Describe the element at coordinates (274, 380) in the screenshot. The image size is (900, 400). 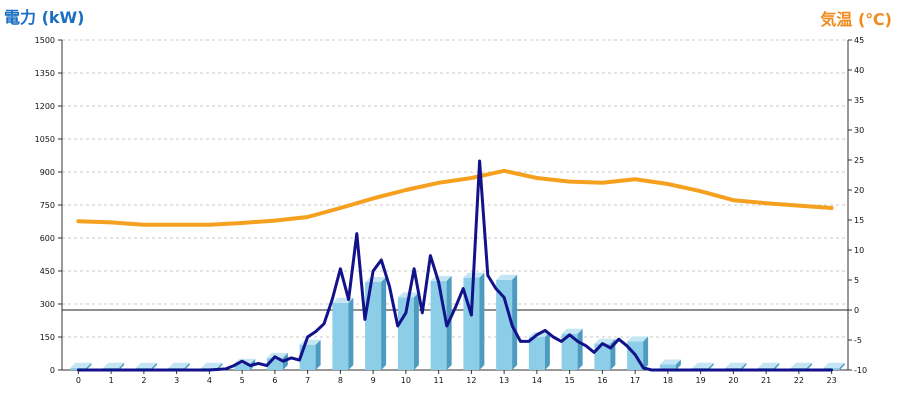
I see `x-tick-label: 6` at that location.